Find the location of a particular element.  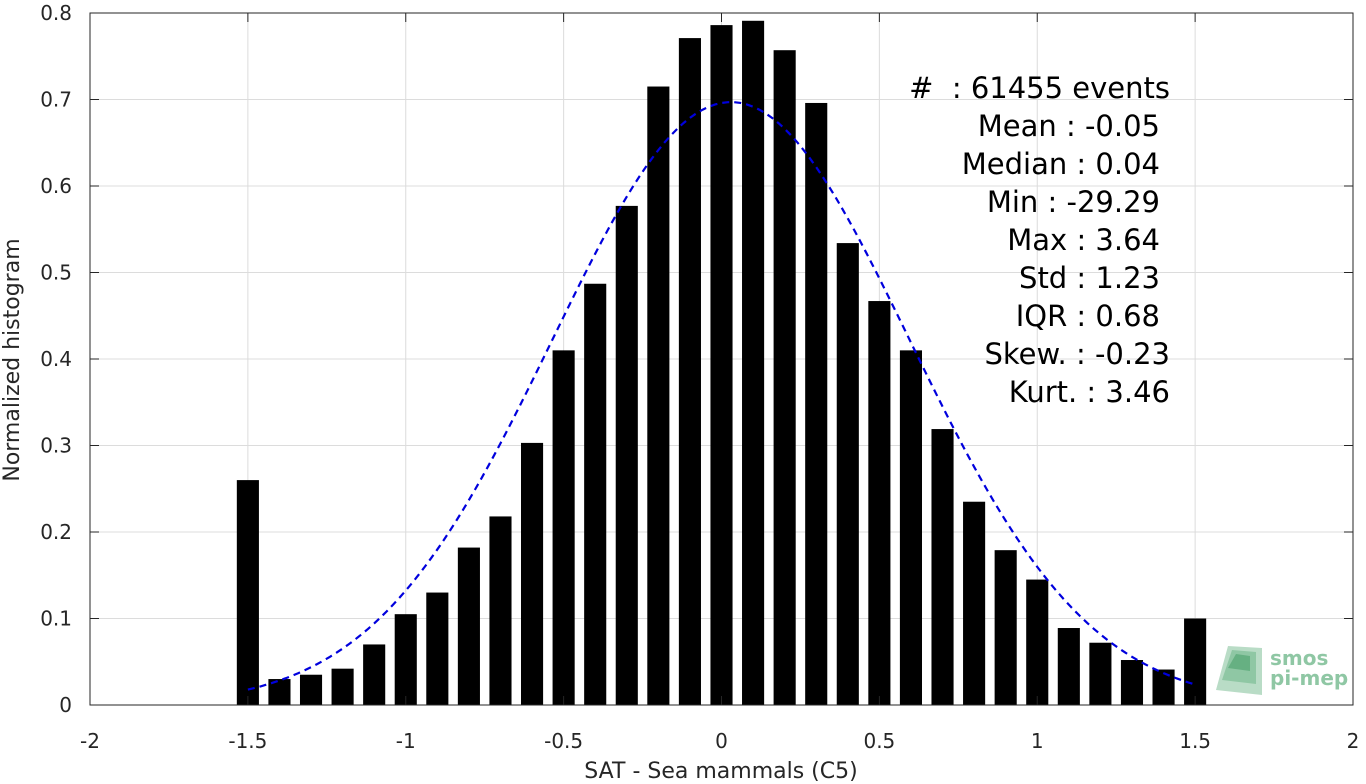

stat-line: Kurt. : 3.46 is located at coordinates (1089, 392).